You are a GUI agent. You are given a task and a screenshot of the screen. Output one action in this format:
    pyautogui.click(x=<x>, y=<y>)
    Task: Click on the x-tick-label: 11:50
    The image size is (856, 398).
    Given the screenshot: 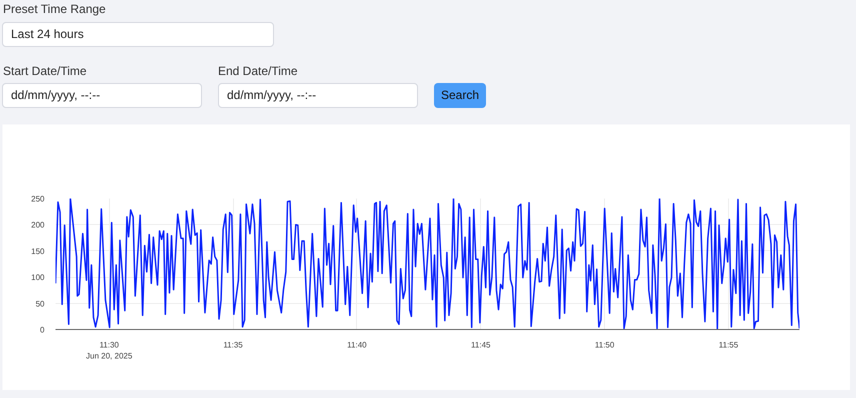 What is the action you would take?
    pyautogui.click(x=604, y=345)
    